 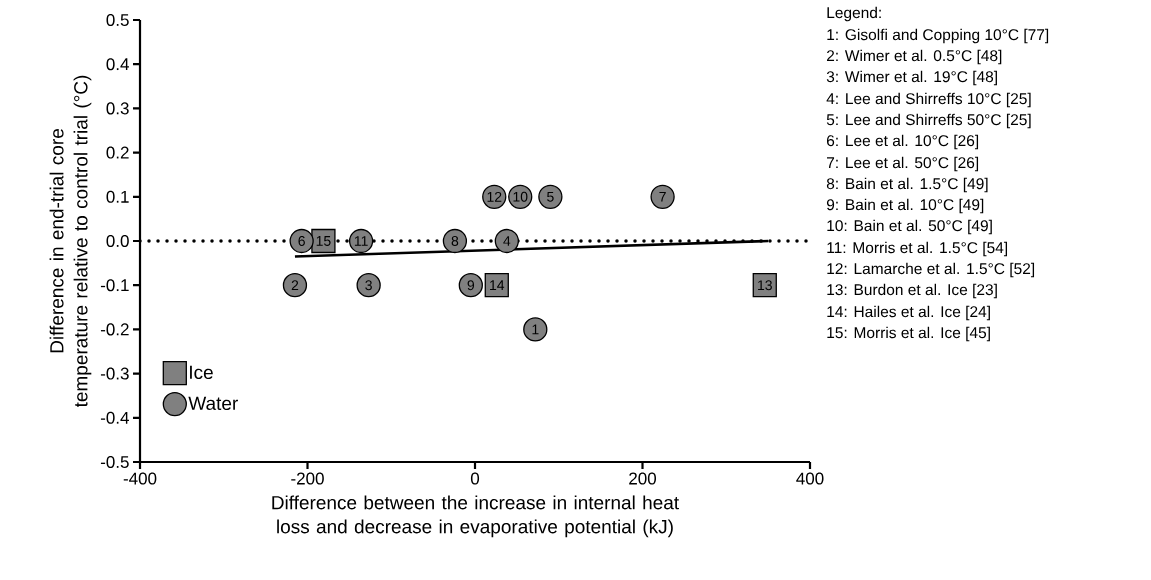 What do you see at coordinates (931, 270) in the screenshot?
I see `text: 12: Lamarche et al. 1.5°C [52]` at bounding box center [931, 270].